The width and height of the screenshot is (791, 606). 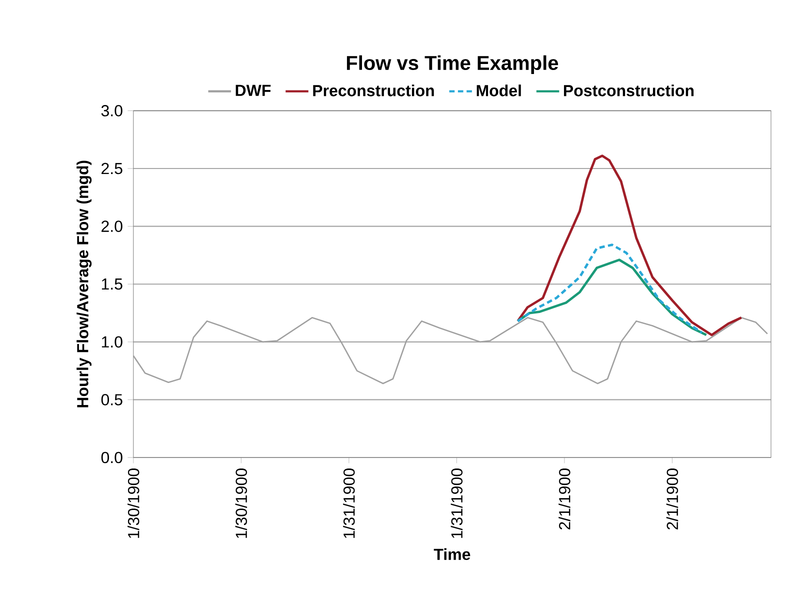 What do you see at coordinates (111, 111) in the screenshot?
I see `y-tick-label: 3.0` at bounding box center [111, 111].